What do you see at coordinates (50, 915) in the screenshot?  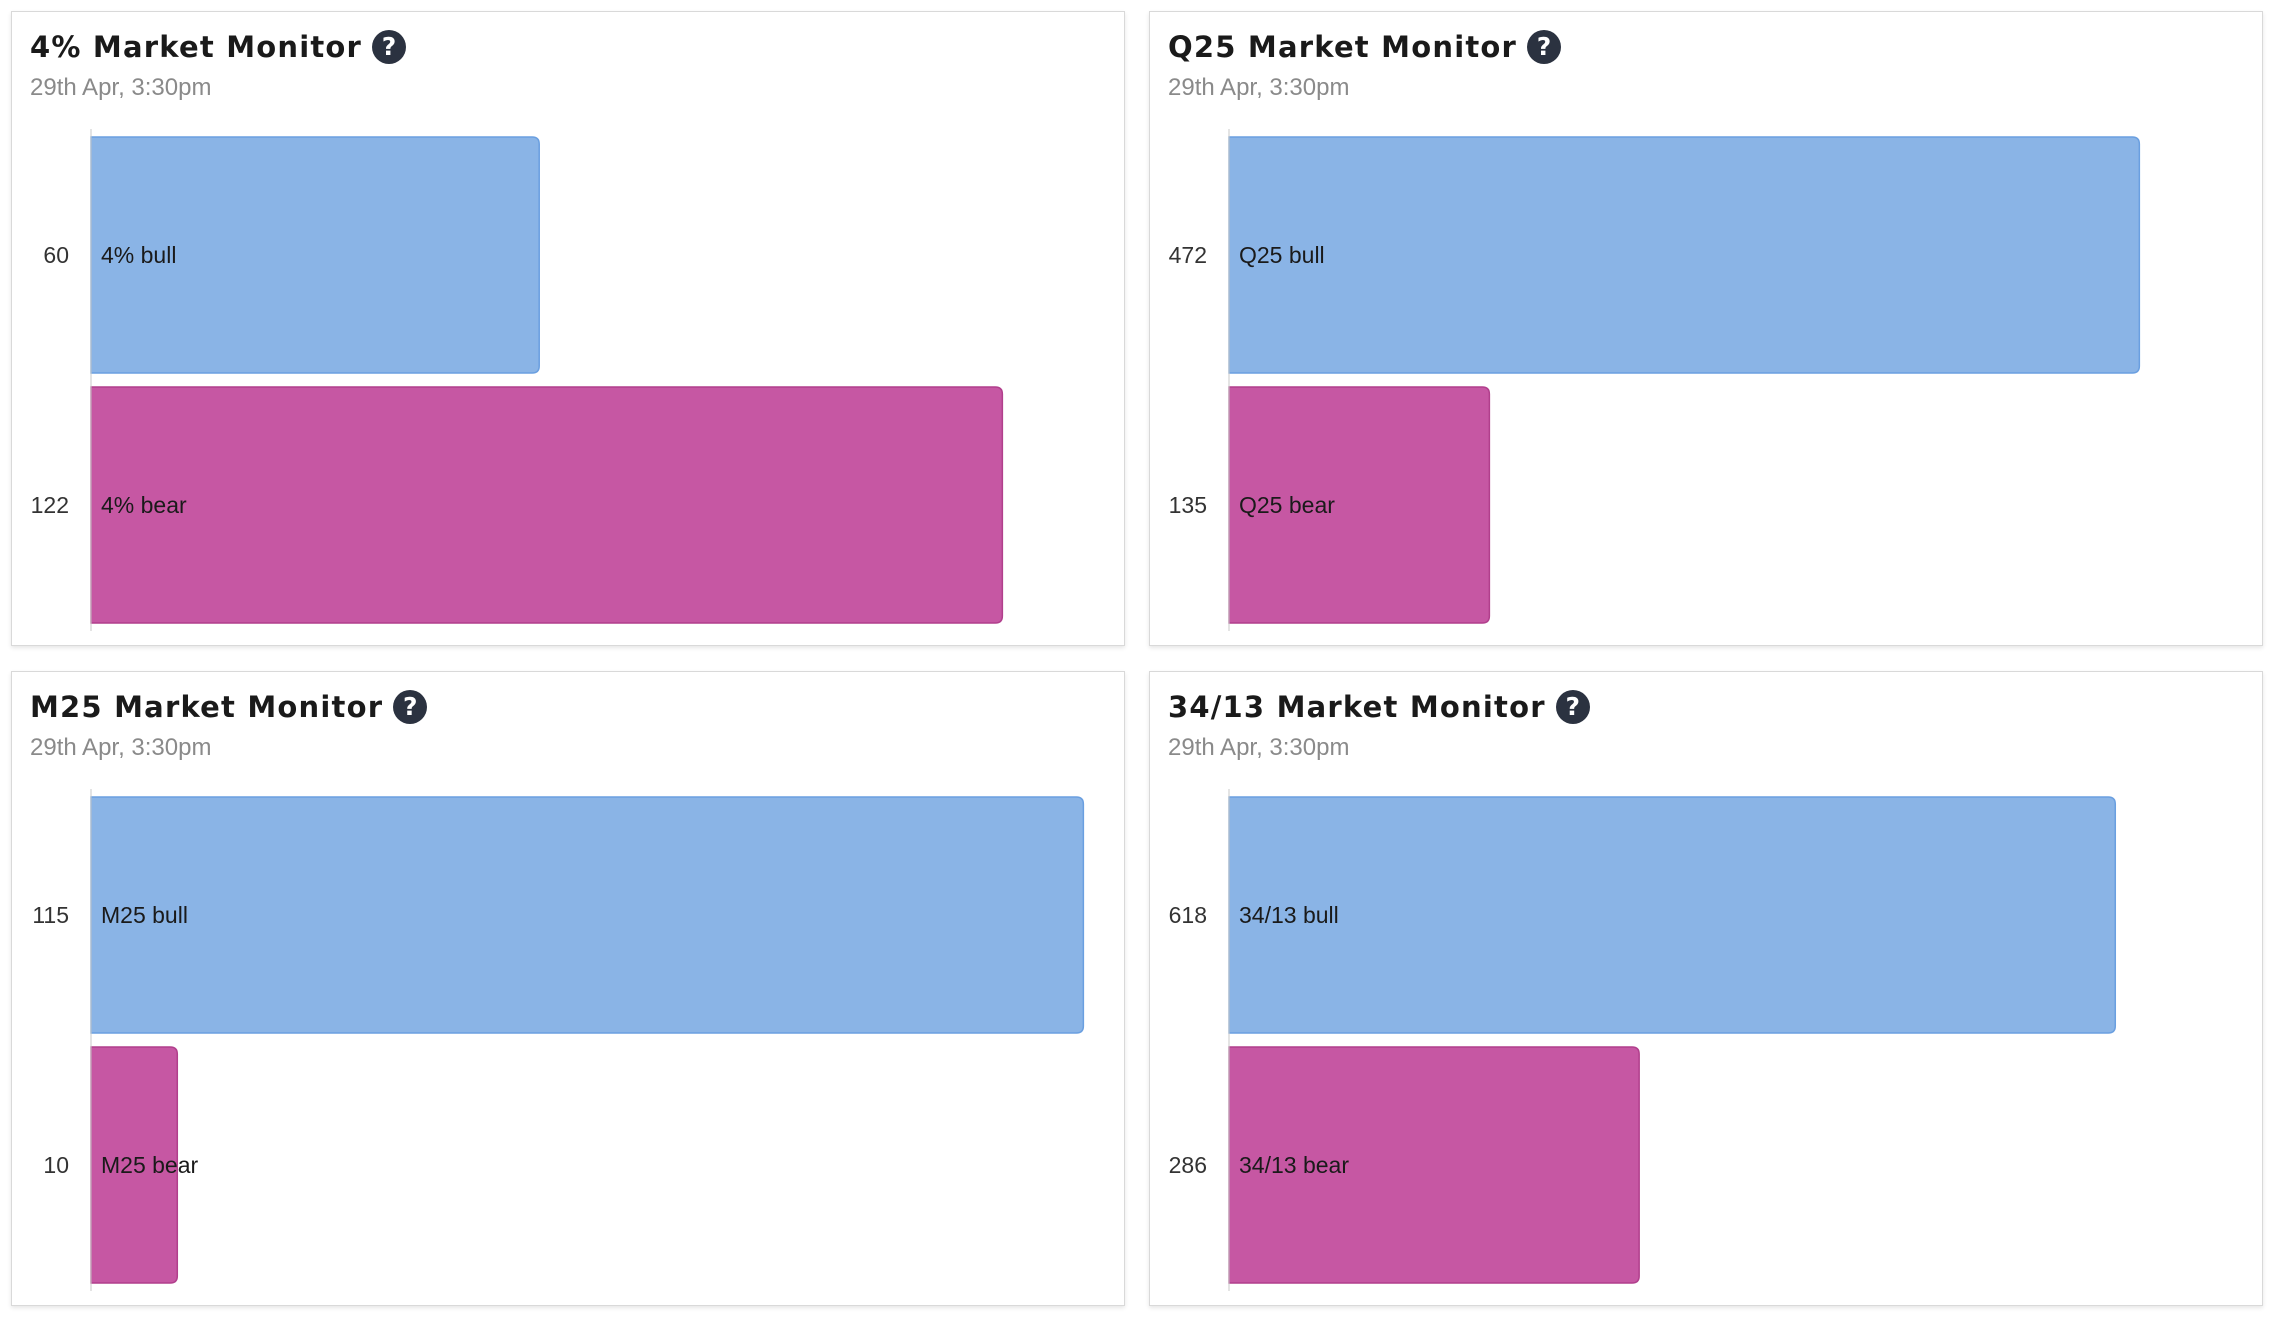 I see `value-tick-label: 115` at bounding box center [50, 915].